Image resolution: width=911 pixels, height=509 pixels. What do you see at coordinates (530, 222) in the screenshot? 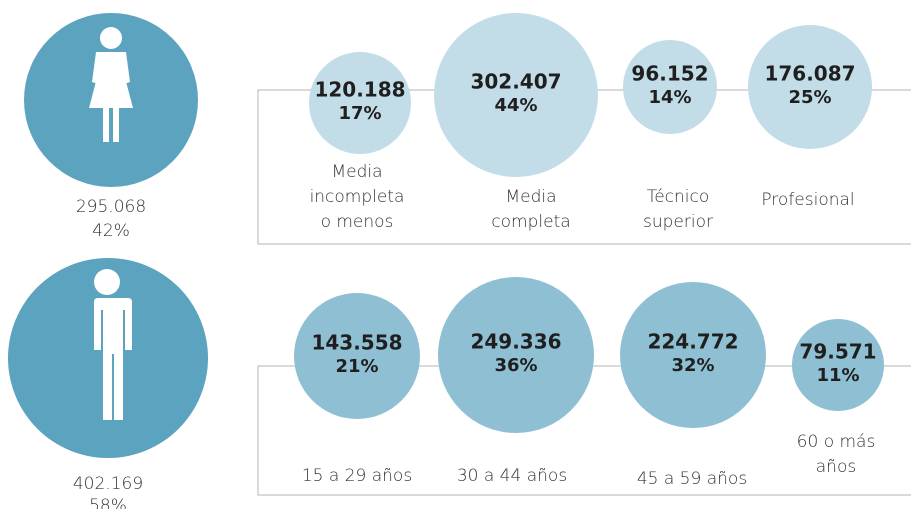
I see `bubble-label: completa` at bounding box center [530, 222].